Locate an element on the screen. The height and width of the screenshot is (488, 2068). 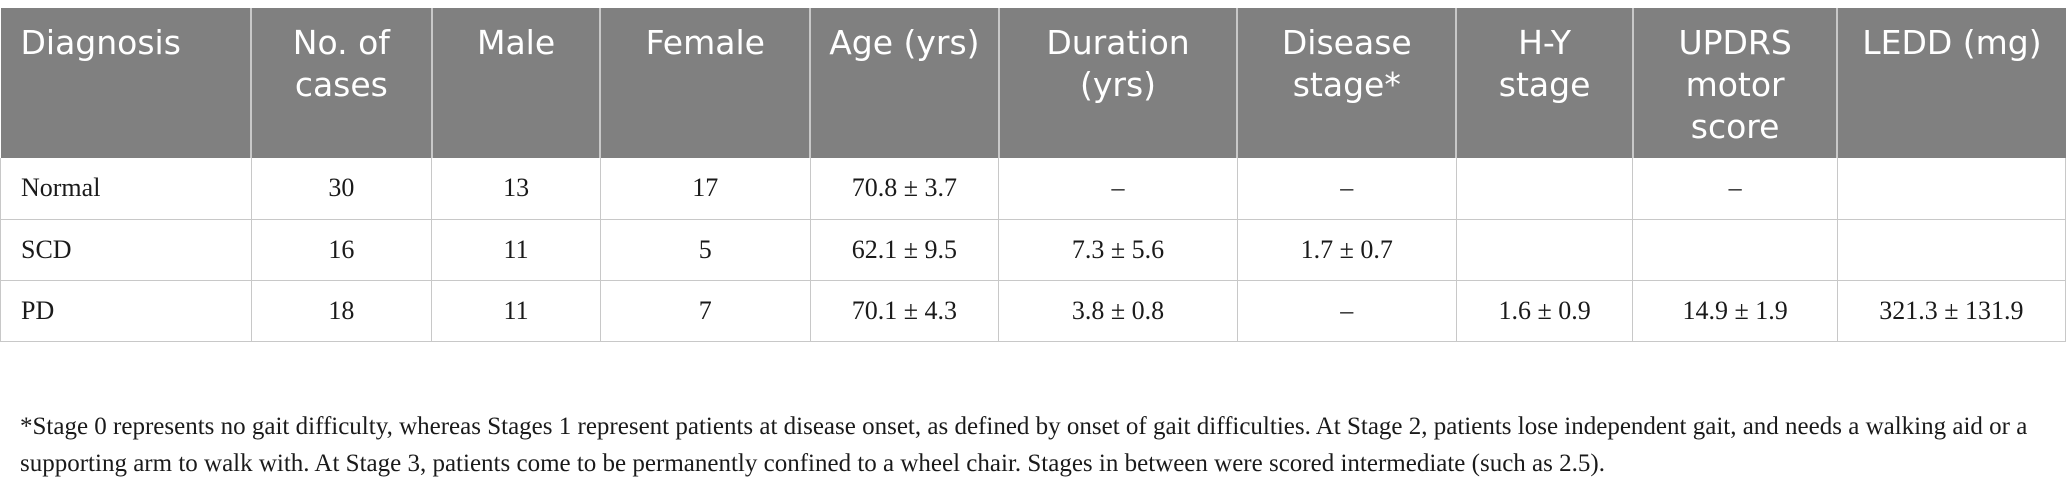
header-updrs-motor-score: UPDRS motor score is located at coordinates (1735, 83).